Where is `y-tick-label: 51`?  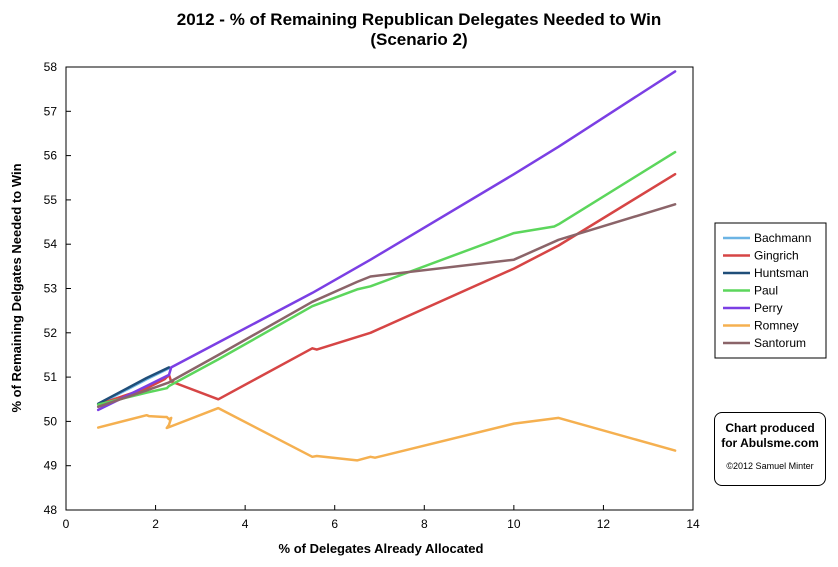 y-tick-label: 51 is located at coordinates (51, 377).